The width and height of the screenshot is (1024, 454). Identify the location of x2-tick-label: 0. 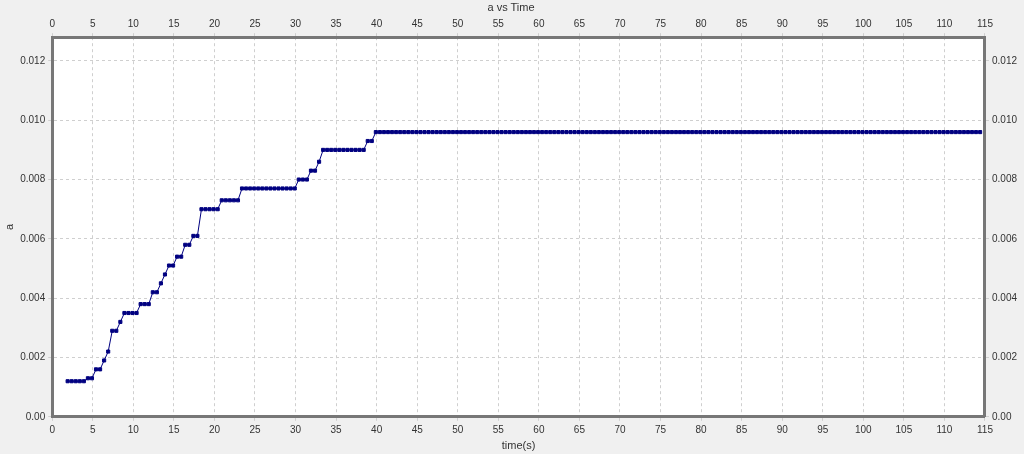
(52, 23).